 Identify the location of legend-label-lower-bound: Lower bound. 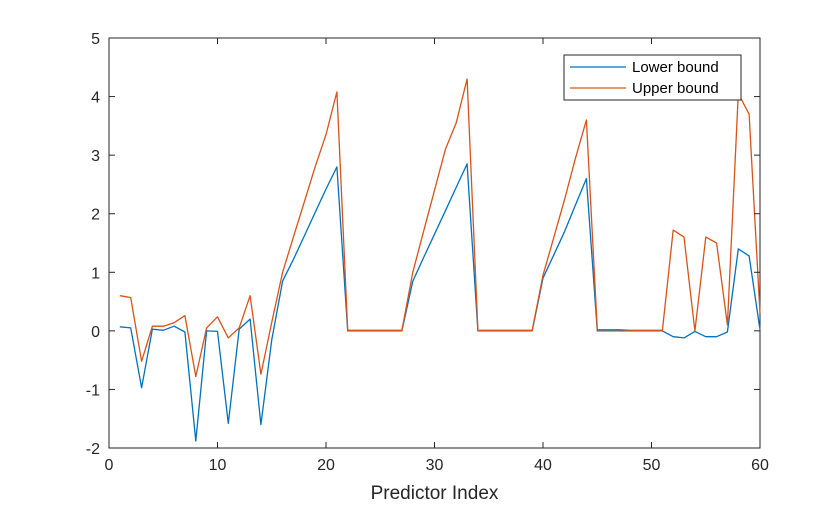
(675, 67).